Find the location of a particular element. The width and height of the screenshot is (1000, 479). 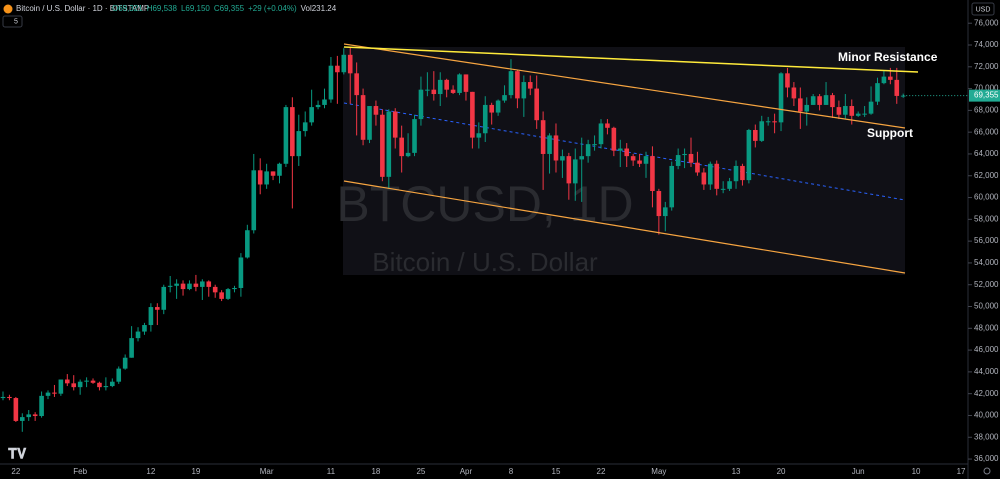

x-tick-label: 13 is located at coordinates (736, 471).